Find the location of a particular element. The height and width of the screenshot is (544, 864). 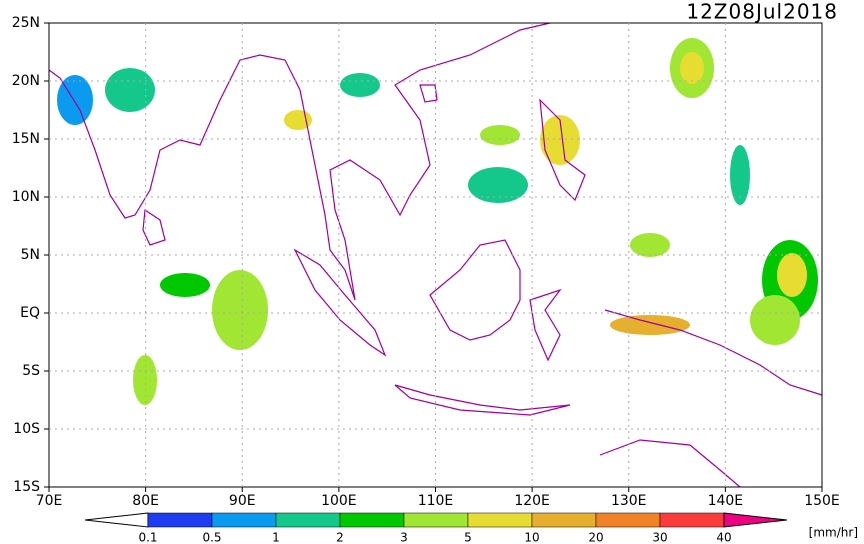

colorbar-label: 30 is located at coordinates (659, 537).